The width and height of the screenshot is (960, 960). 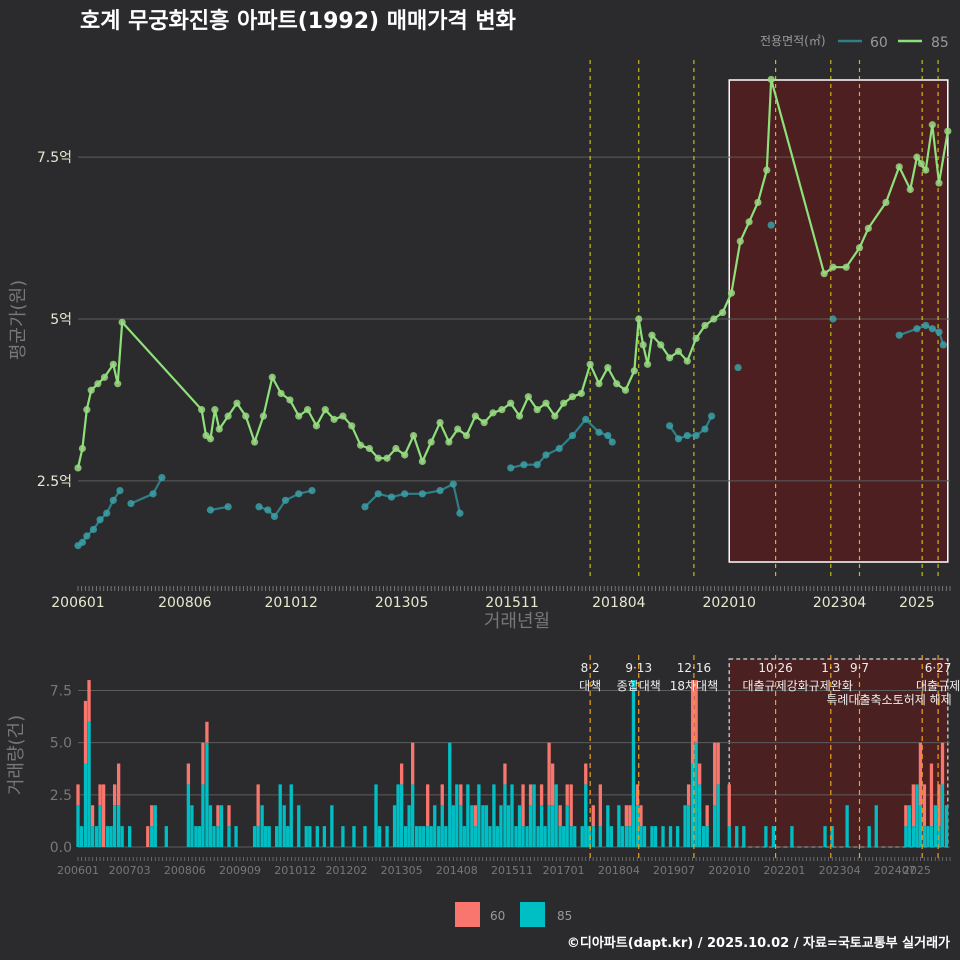 What do you see at coordinates (639, 685) in the screenshot?
I see `policy-name-label: 종합대책` at bounding box center [639, 685].